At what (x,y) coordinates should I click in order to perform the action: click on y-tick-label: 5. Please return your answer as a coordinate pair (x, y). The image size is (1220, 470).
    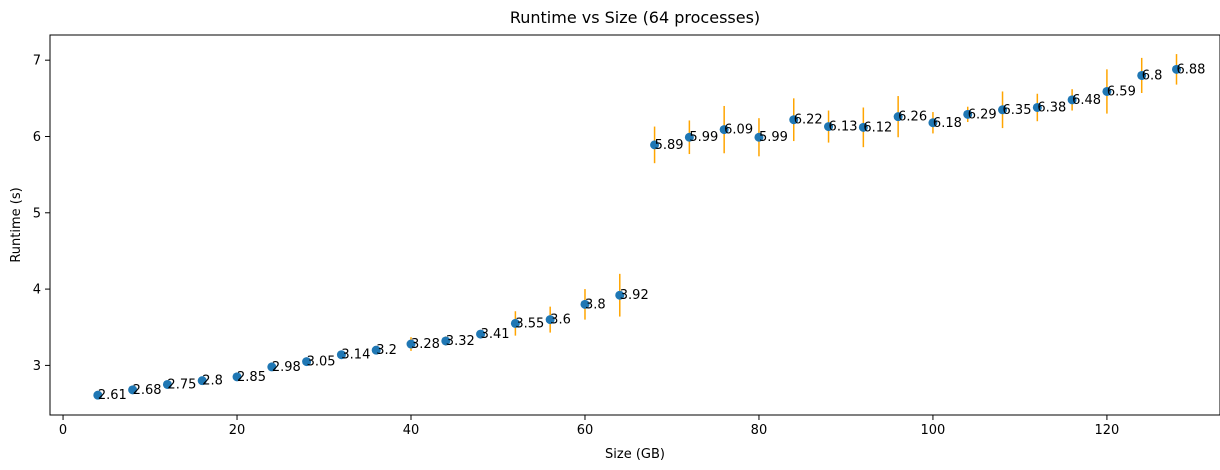
    Looking at the image, I should click on (37, 213).